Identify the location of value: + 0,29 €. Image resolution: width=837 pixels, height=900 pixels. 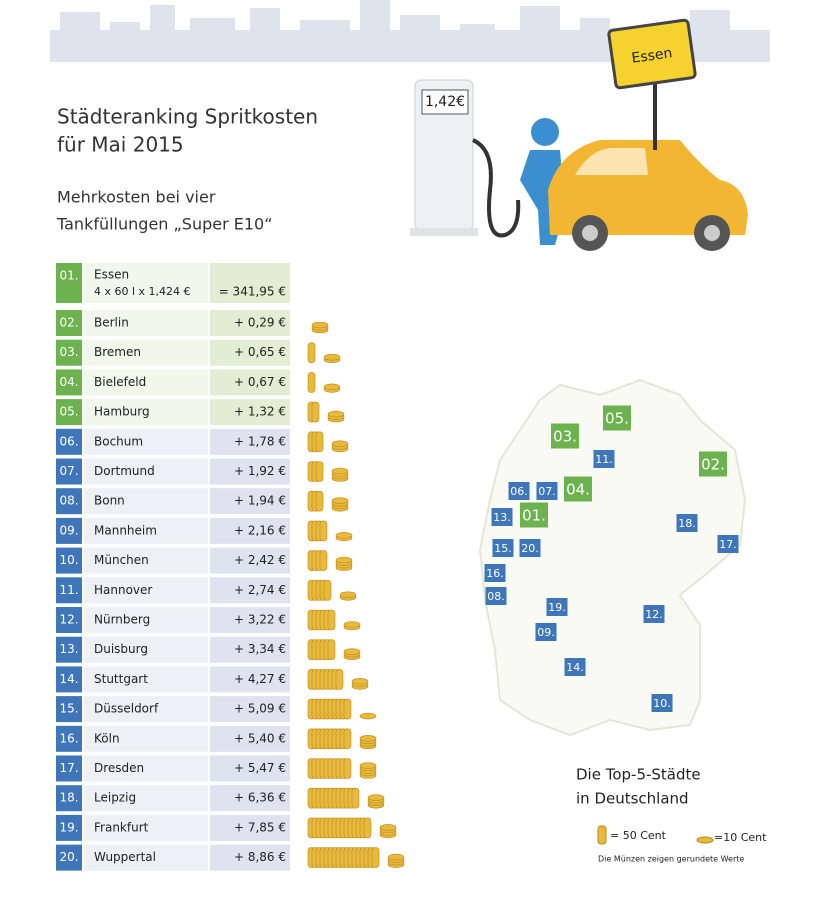
(260, 323).